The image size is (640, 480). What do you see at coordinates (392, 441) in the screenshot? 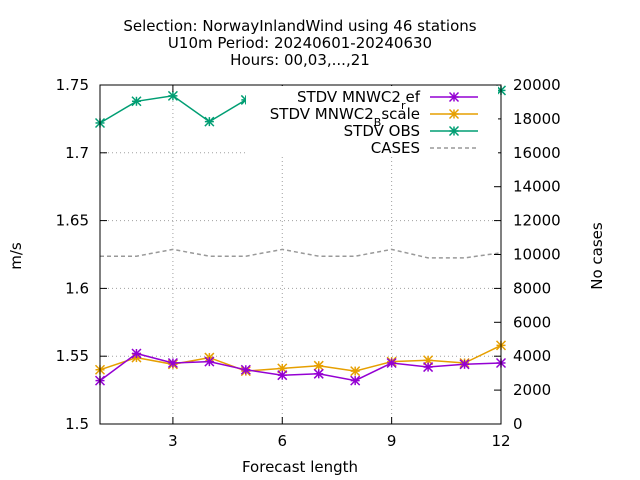
I see `x-tick-label: 9` at bounding box center [392, 441].